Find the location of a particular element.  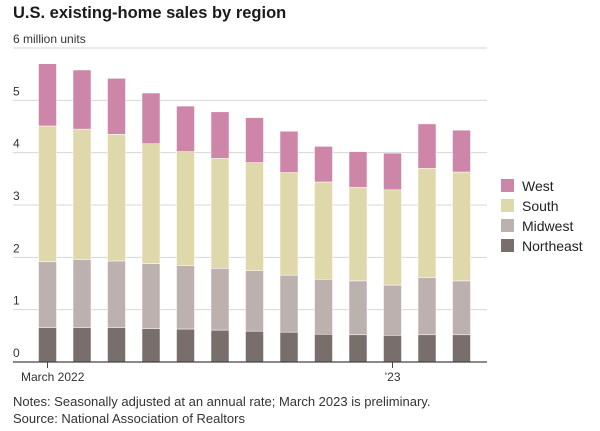

y-tick-label-6: 6 million units is located at coordinates (49, 39).